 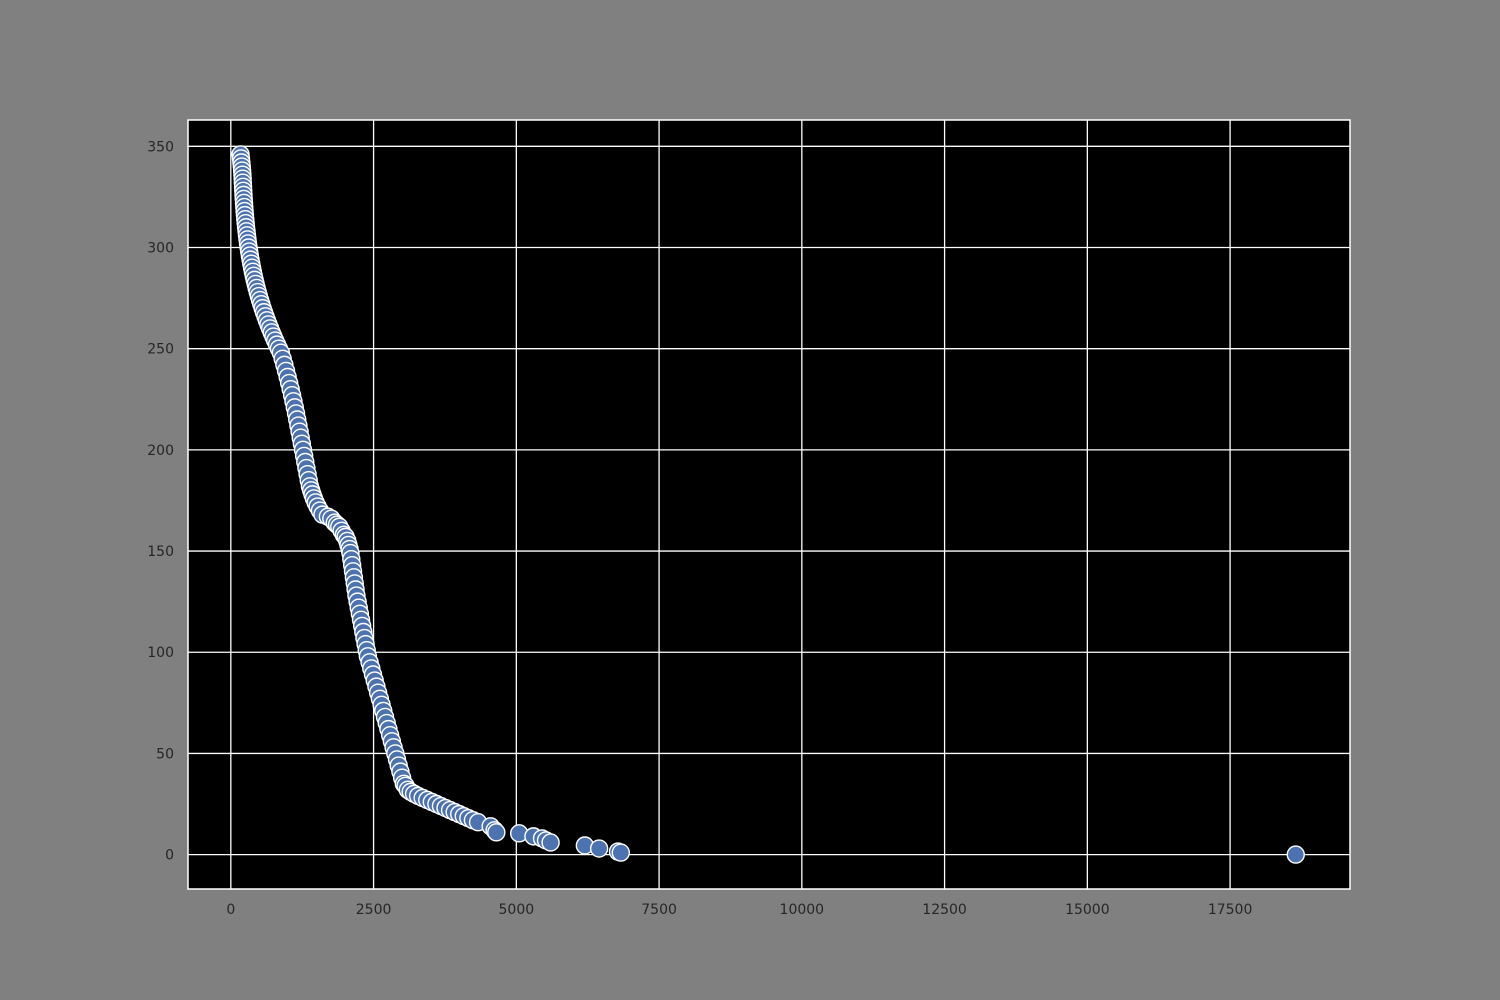 What do you see at coordinates (659, 910) in the screenshot?
I see `x-tick-label: 7500` at bounding box center [659, 910].